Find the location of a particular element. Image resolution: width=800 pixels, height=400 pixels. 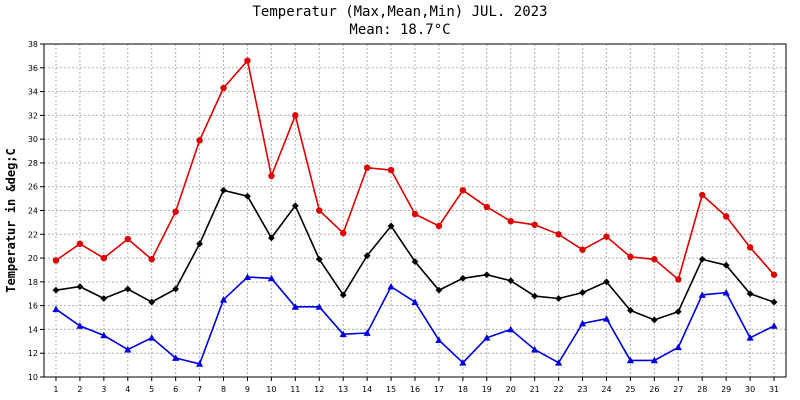

x-tick-label: 21 is located at coordinates (535, 389).